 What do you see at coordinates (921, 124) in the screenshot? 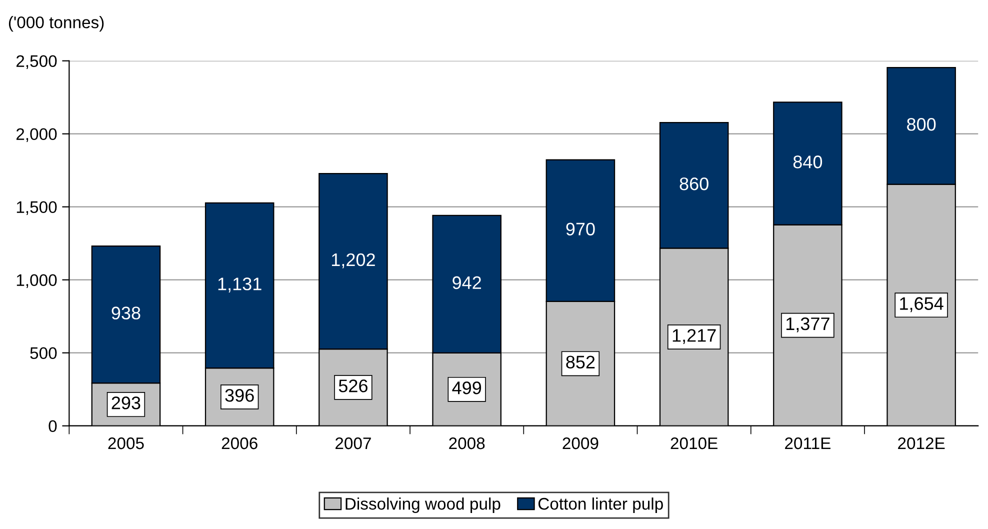
I see `data-label: 800` at bounding box center [921, 124].